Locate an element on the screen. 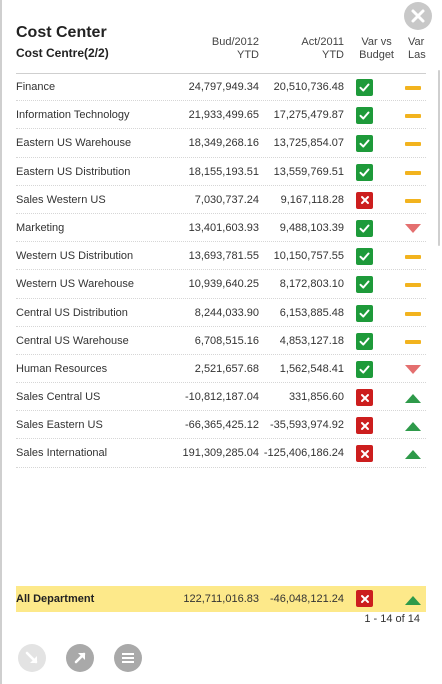 The width and height of the screenshot is (442, 684). row-budget: -10,812,187.04 is located at coordinates (221, 397).